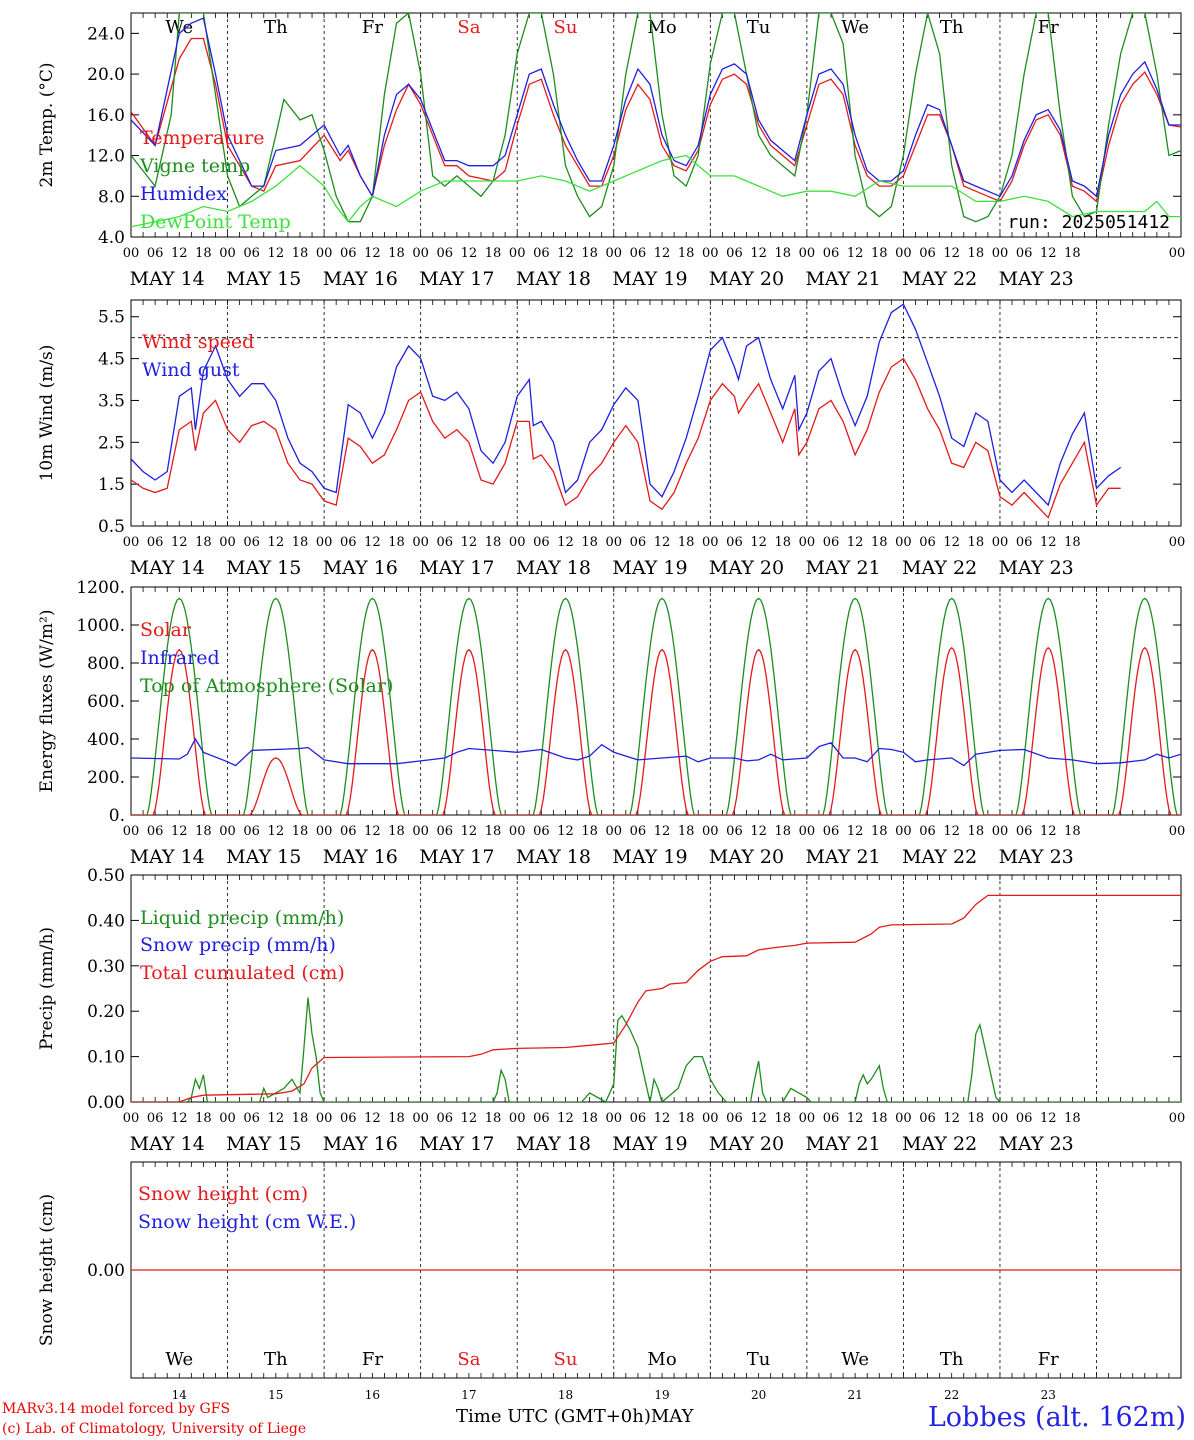 The height and width of the screenshot is (1440, 1194). What do you see at coordinates (111, 485) in the screenshot?
I see `y-tick-label: 1.5` at bounding box center [111, 485].